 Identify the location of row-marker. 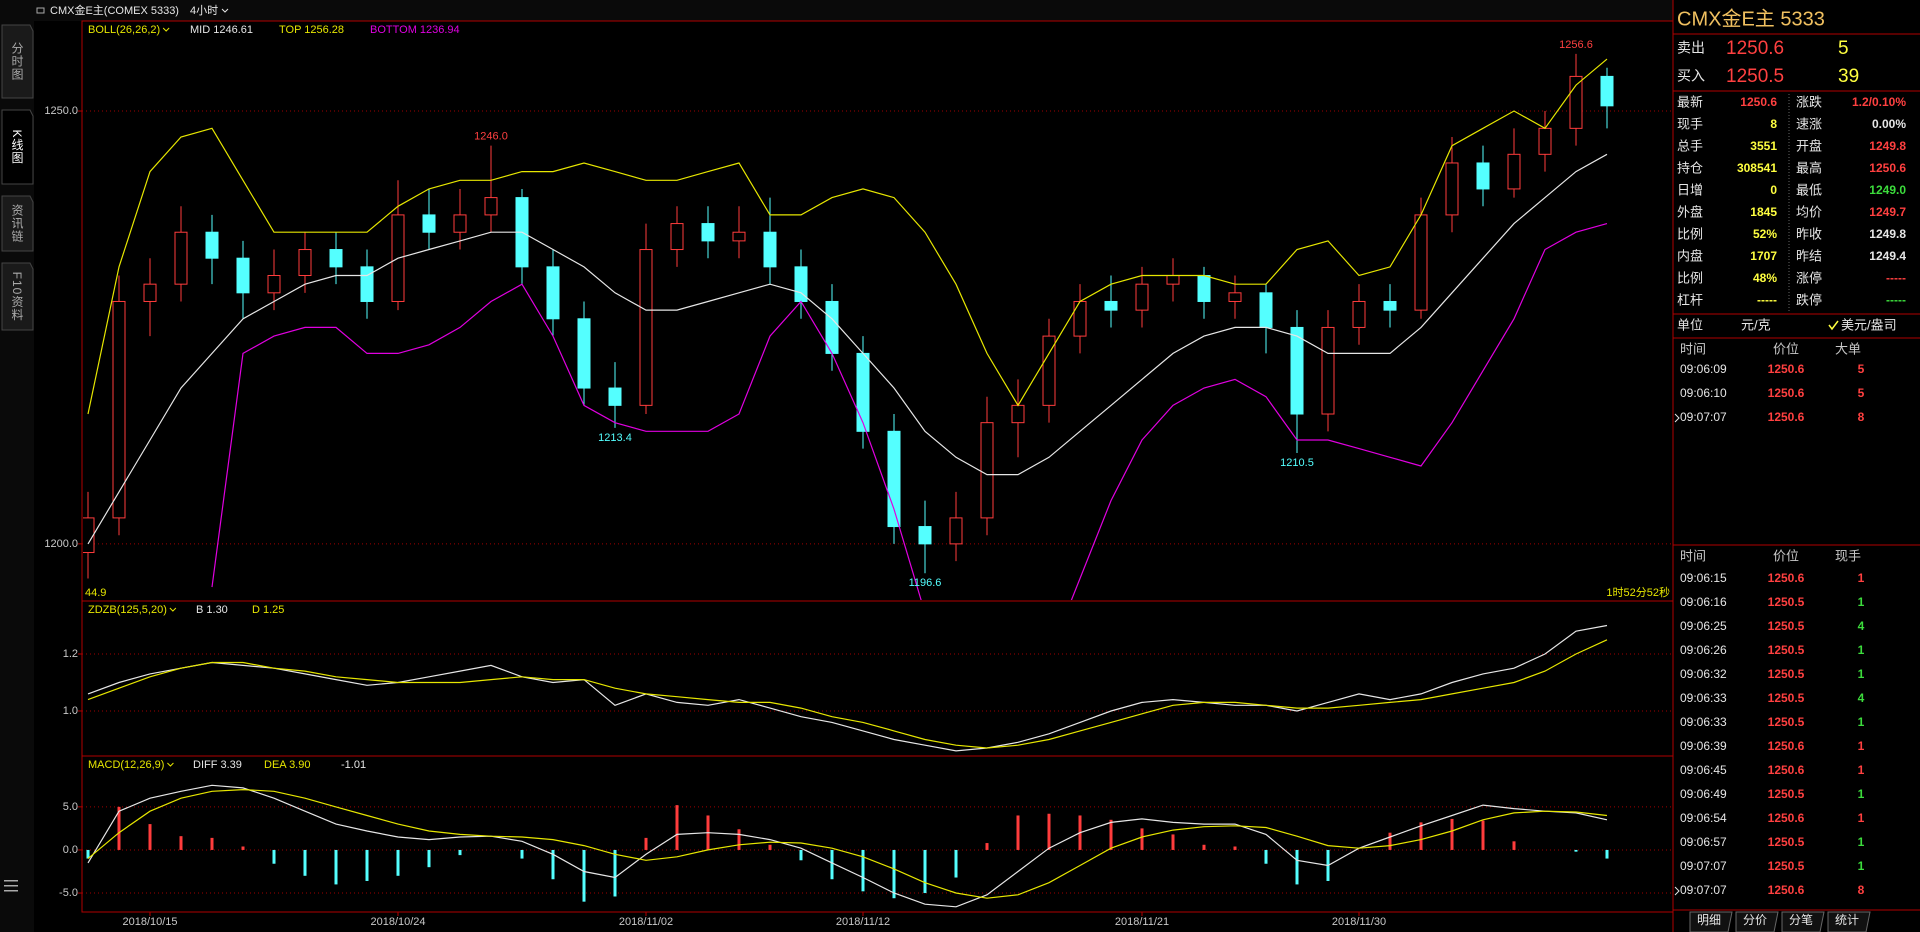
(1677, 891).